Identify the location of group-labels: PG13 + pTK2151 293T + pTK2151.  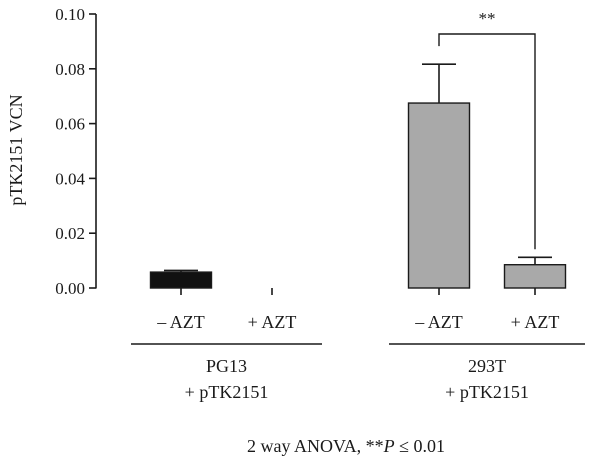
(358, 372).